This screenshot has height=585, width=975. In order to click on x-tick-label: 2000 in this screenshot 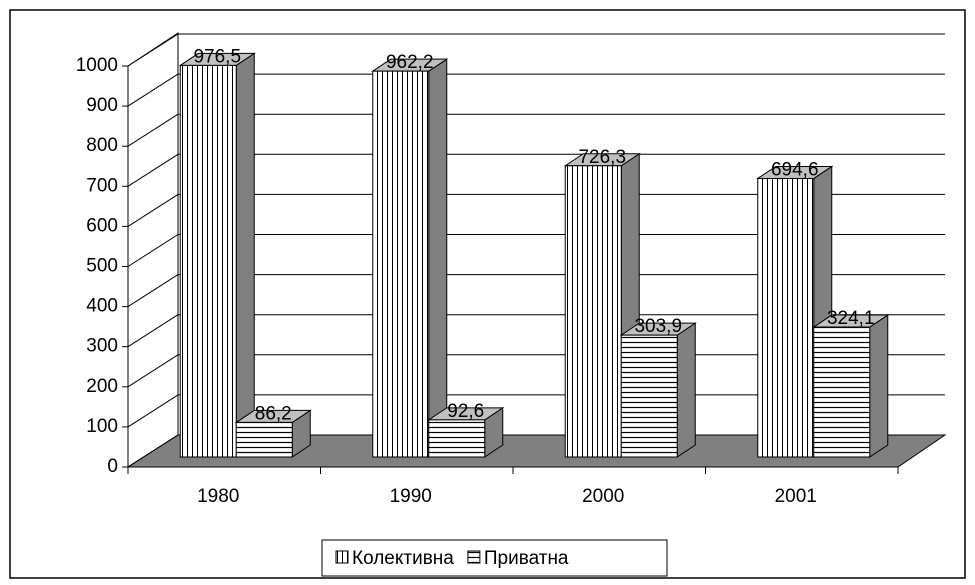, I will do `click(603, 496)`.